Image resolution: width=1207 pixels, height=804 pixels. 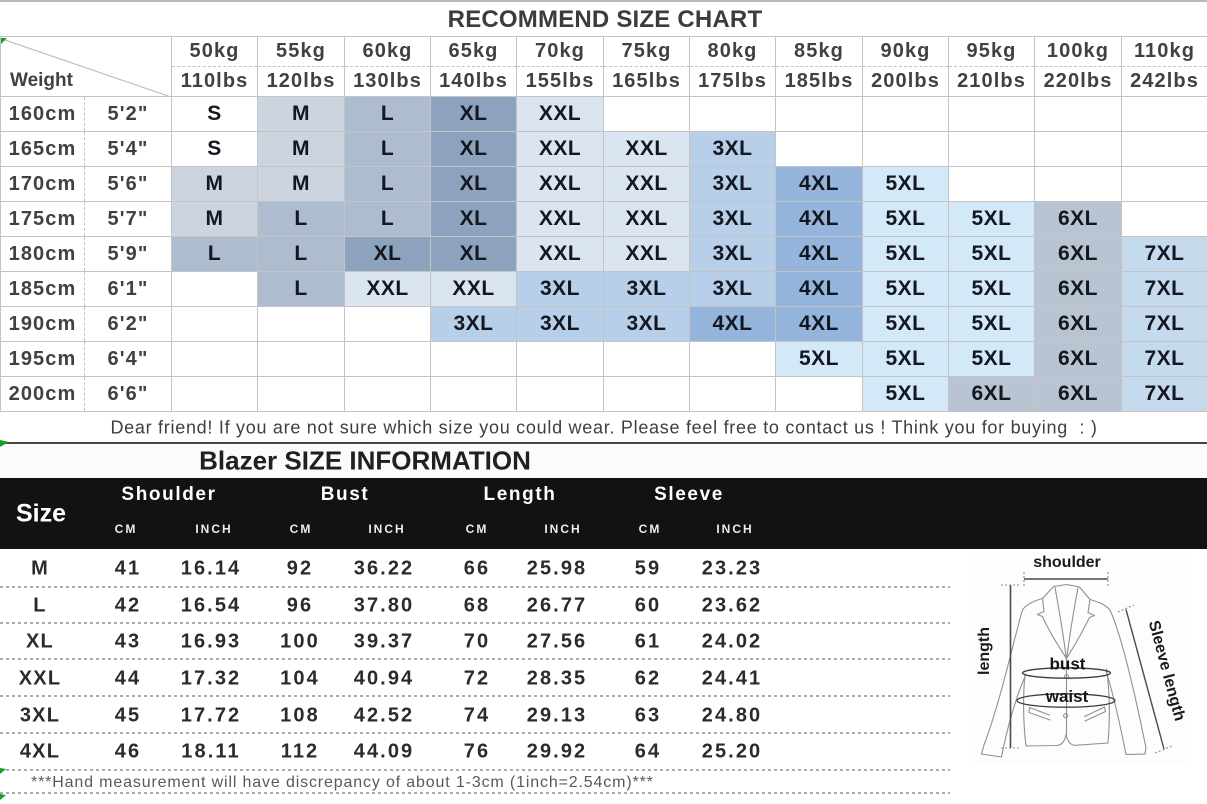 What do you see at coordinates (1067, 562) in the screenshot?
I see `svg-text: shoulder` at bounding box center [1067, 562].